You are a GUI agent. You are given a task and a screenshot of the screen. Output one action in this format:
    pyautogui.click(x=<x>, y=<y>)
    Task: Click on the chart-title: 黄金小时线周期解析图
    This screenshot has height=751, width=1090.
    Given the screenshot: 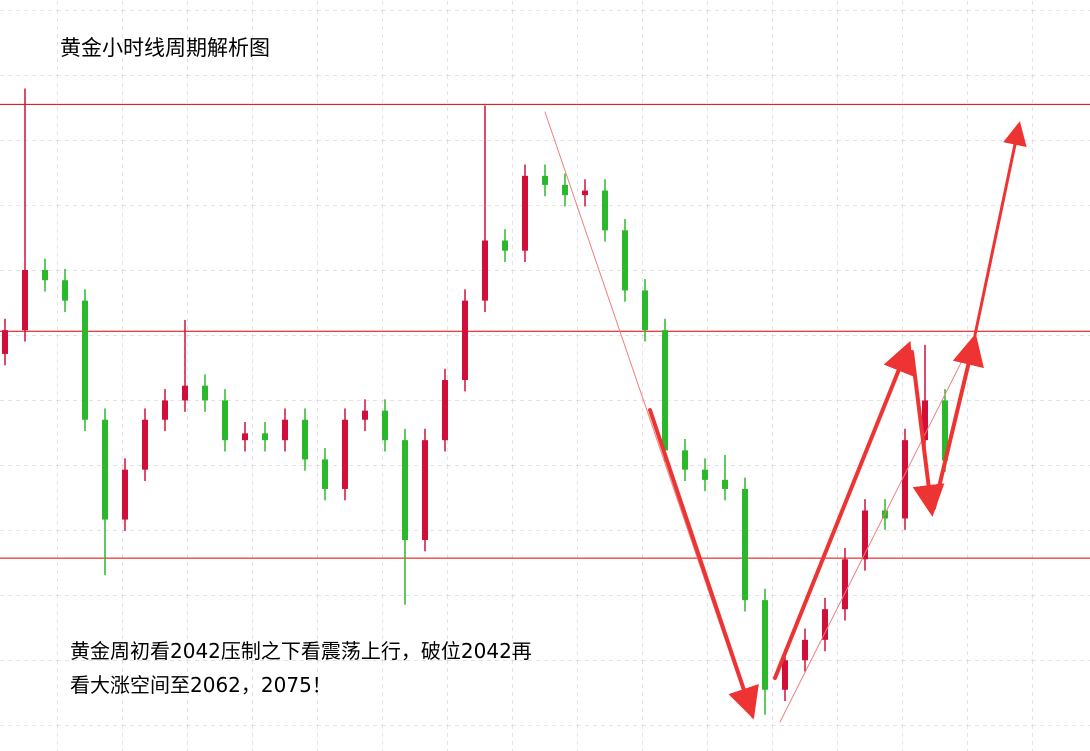 What is the action you would take?
    pyautogui.click(x=165, y=48)
    